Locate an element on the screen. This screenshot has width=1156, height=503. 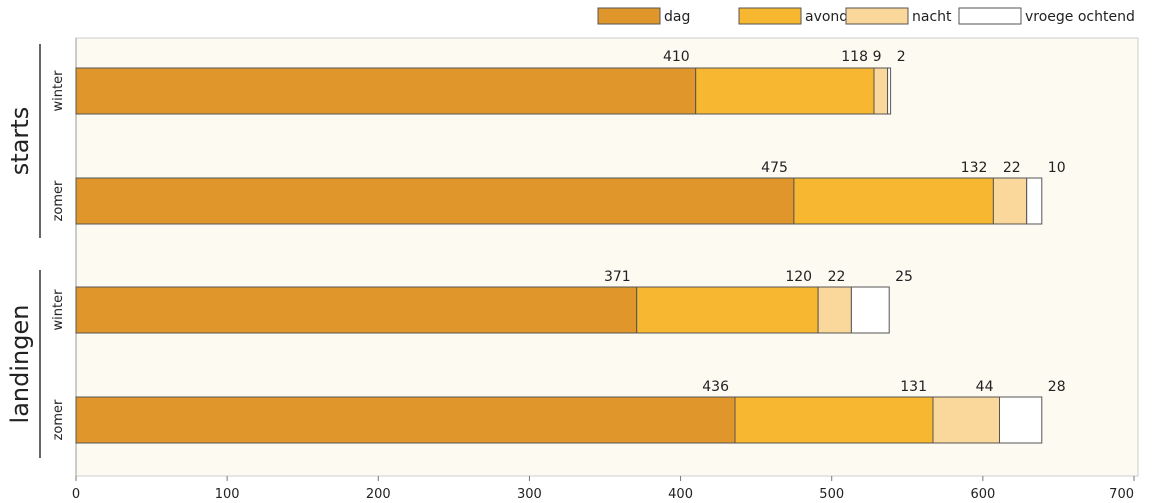
legend: dag avond nacht vroege ochtend is located at coordinates (866, 16).